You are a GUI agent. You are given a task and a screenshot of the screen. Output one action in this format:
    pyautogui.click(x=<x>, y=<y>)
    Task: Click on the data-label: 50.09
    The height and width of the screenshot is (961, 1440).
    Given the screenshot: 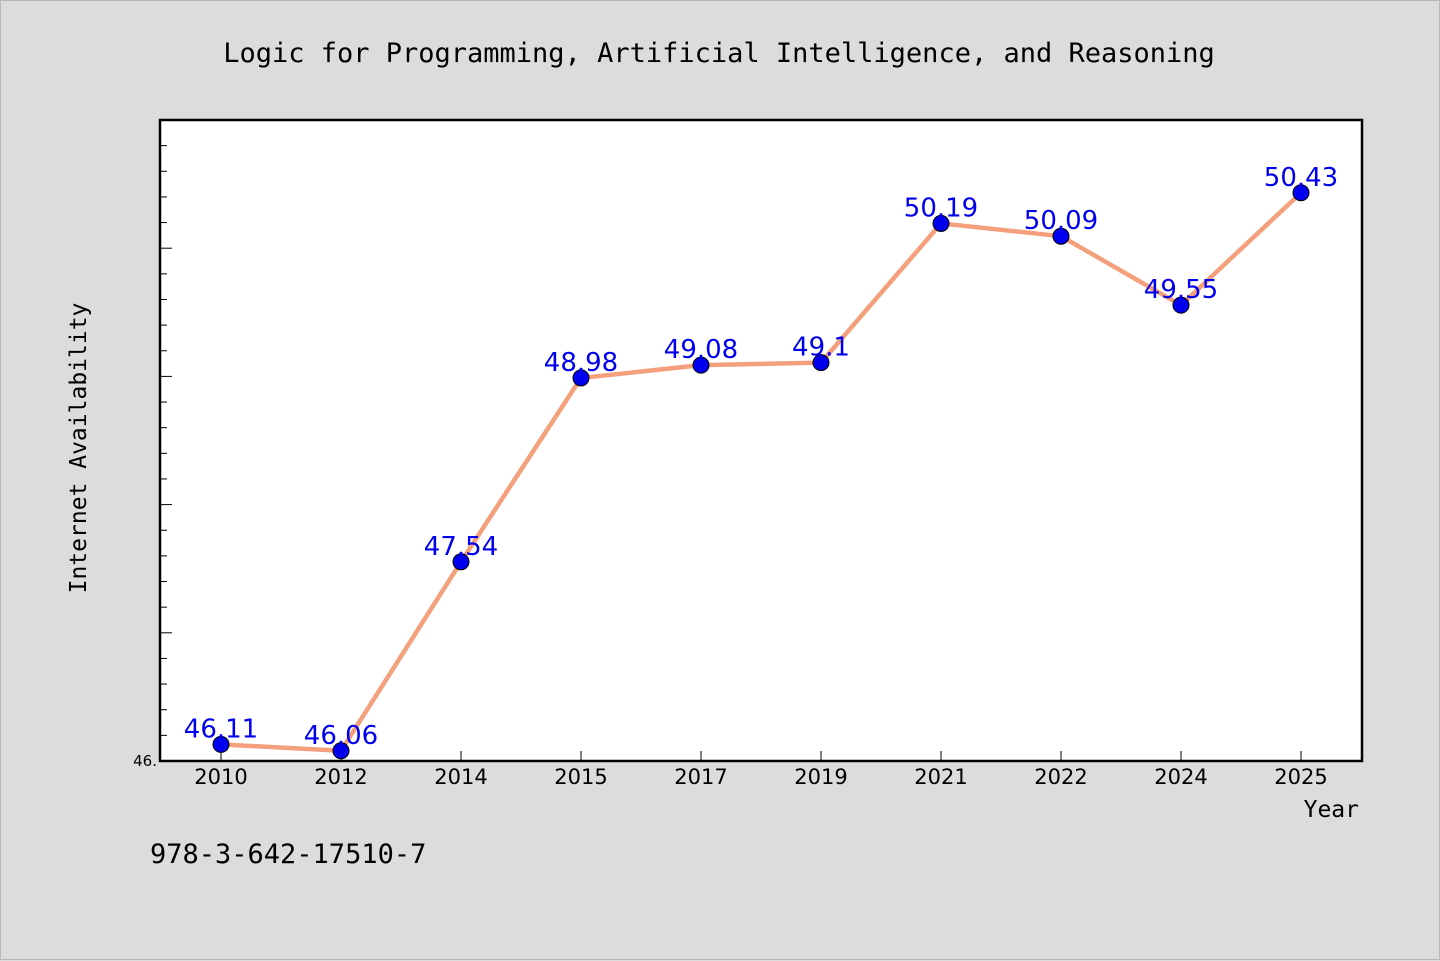 What is the action you would take?
    pyautogui.click(x=1061, y=221)
    